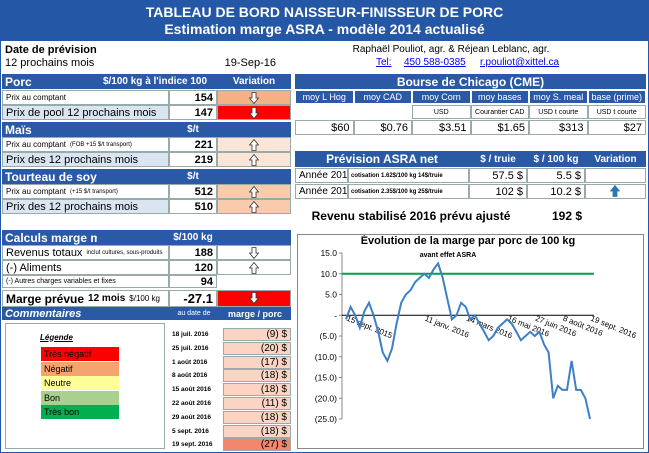 This screenshot has width=649, height=453. I want to click on asra-sow: 102 $, so click(498, 191).